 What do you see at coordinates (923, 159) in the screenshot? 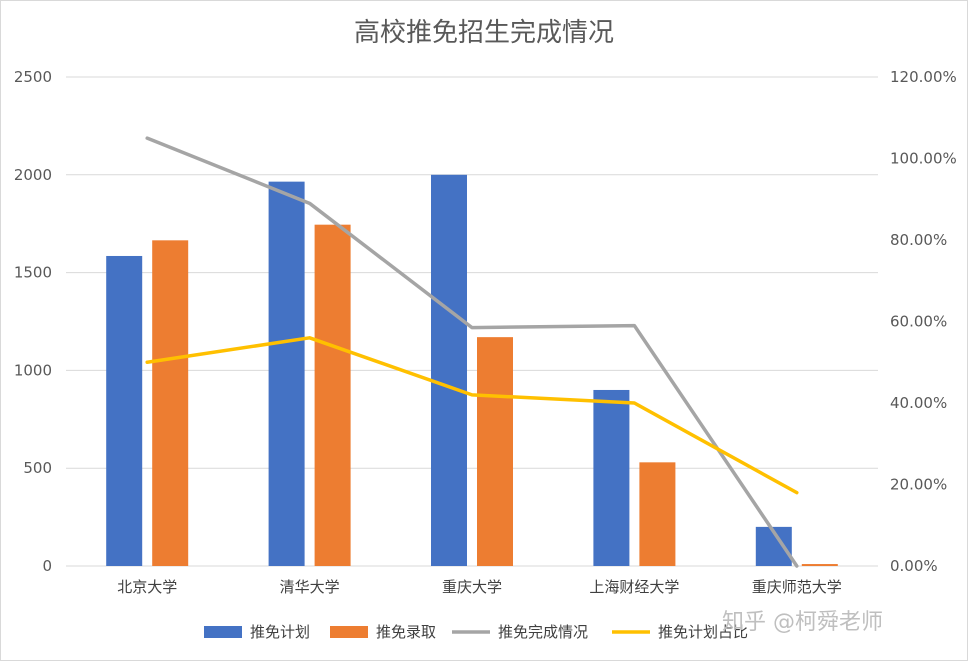
I see `y2-tick-label: 100.00%` at bounding box center [923, 159].